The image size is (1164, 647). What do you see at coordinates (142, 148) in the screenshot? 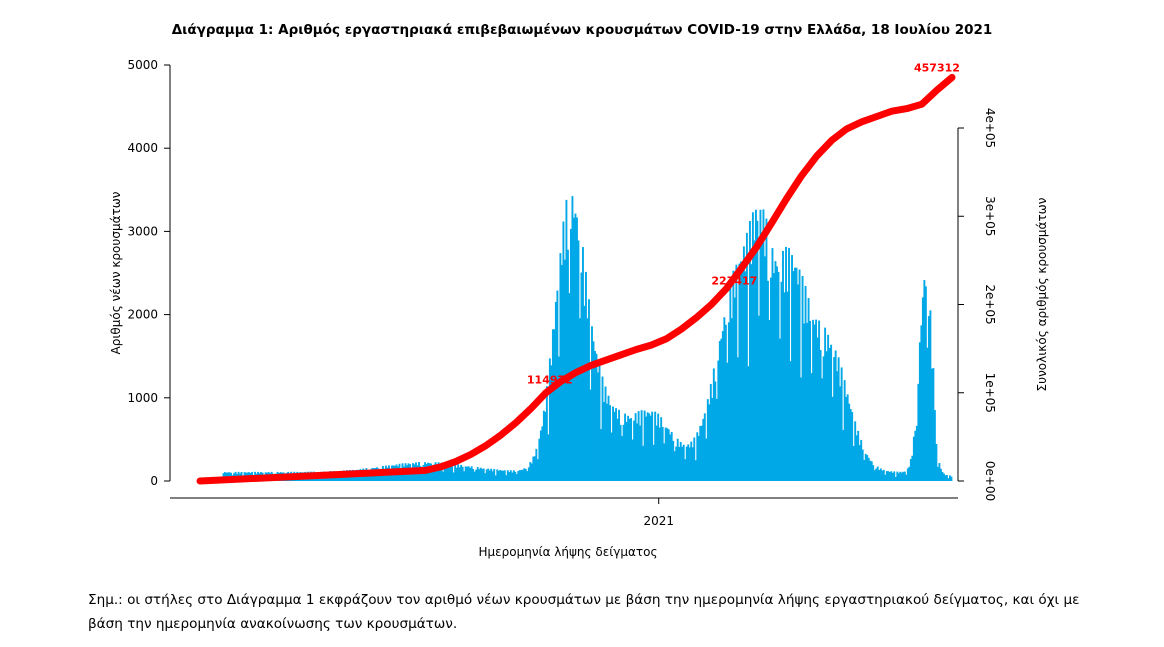
I see `y-tick-label: 4000` at bounding box center [142, 148].